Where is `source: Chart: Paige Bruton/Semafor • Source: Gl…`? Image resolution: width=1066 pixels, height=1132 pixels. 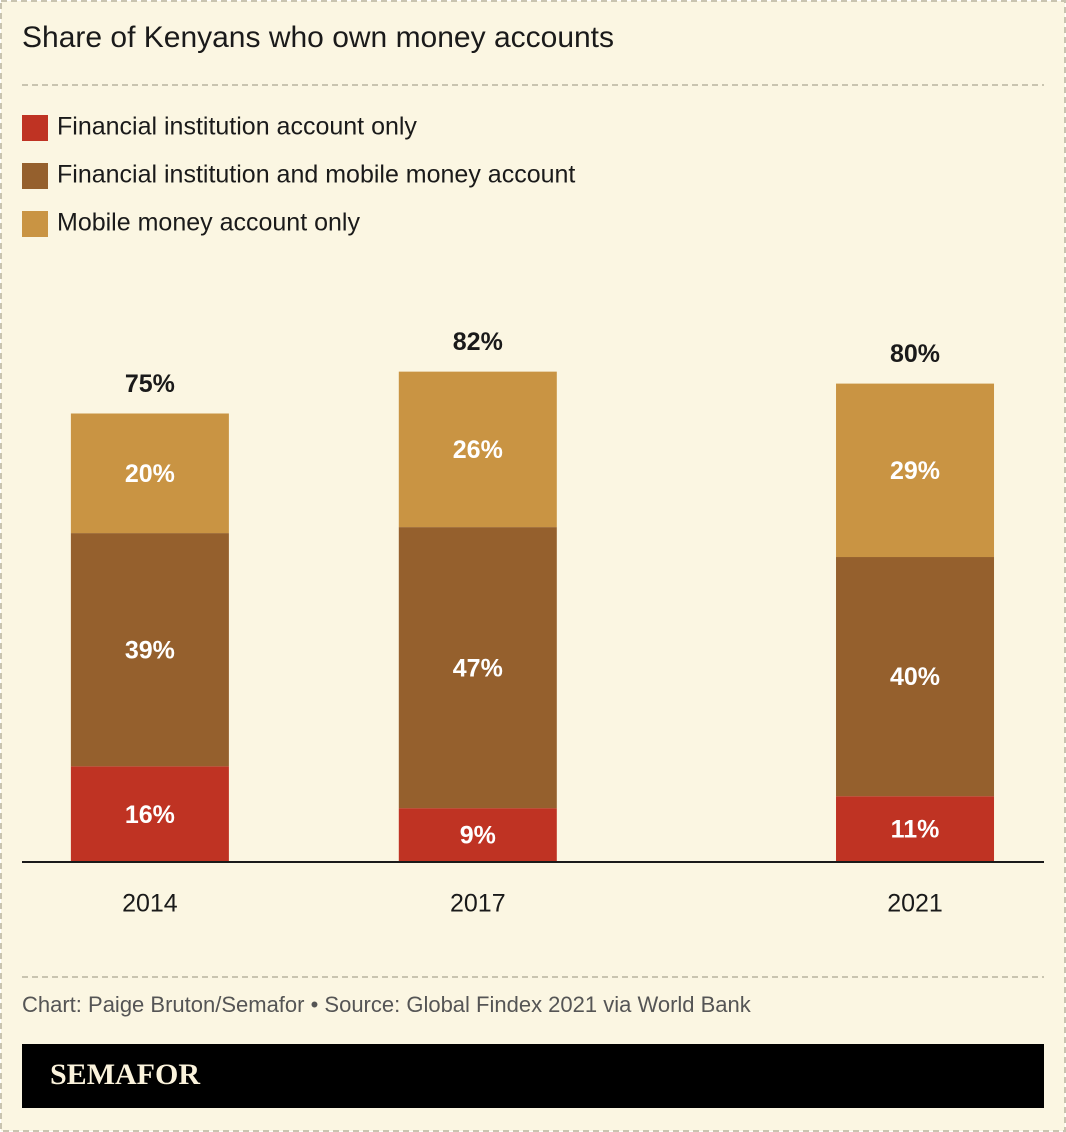
source: Chart: Paige Bruton/Semafor • Source: Gl… is located at coordinates (387, 1004).